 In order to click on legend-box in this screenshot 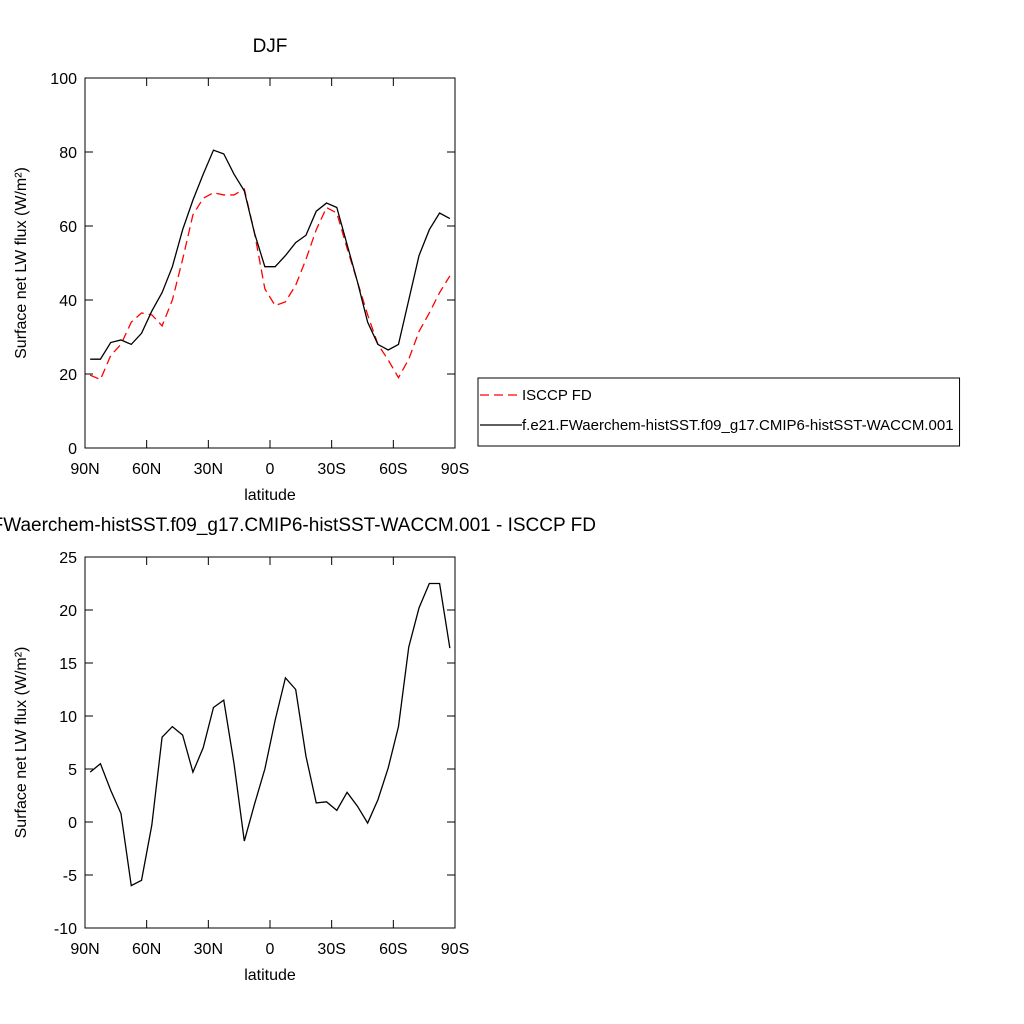, I will do `click(719, 412)`.